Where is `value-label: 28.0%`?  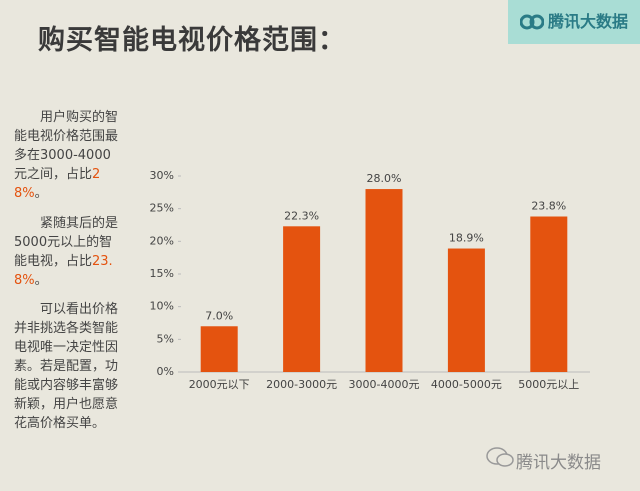 value-label: 28.0% is located at coordinates (384, 178).